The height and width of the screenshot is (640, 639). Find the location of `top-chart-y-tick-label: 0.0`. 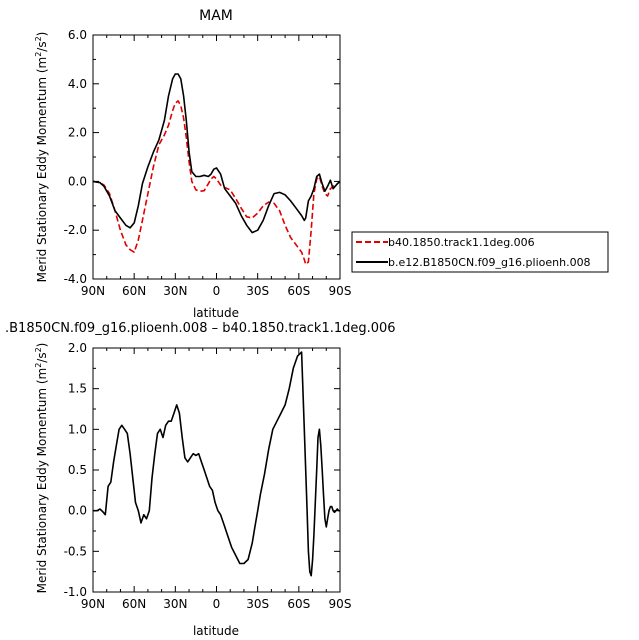

top-chart-y-tick-label: 0.0 is located at coordinates (77, 181).